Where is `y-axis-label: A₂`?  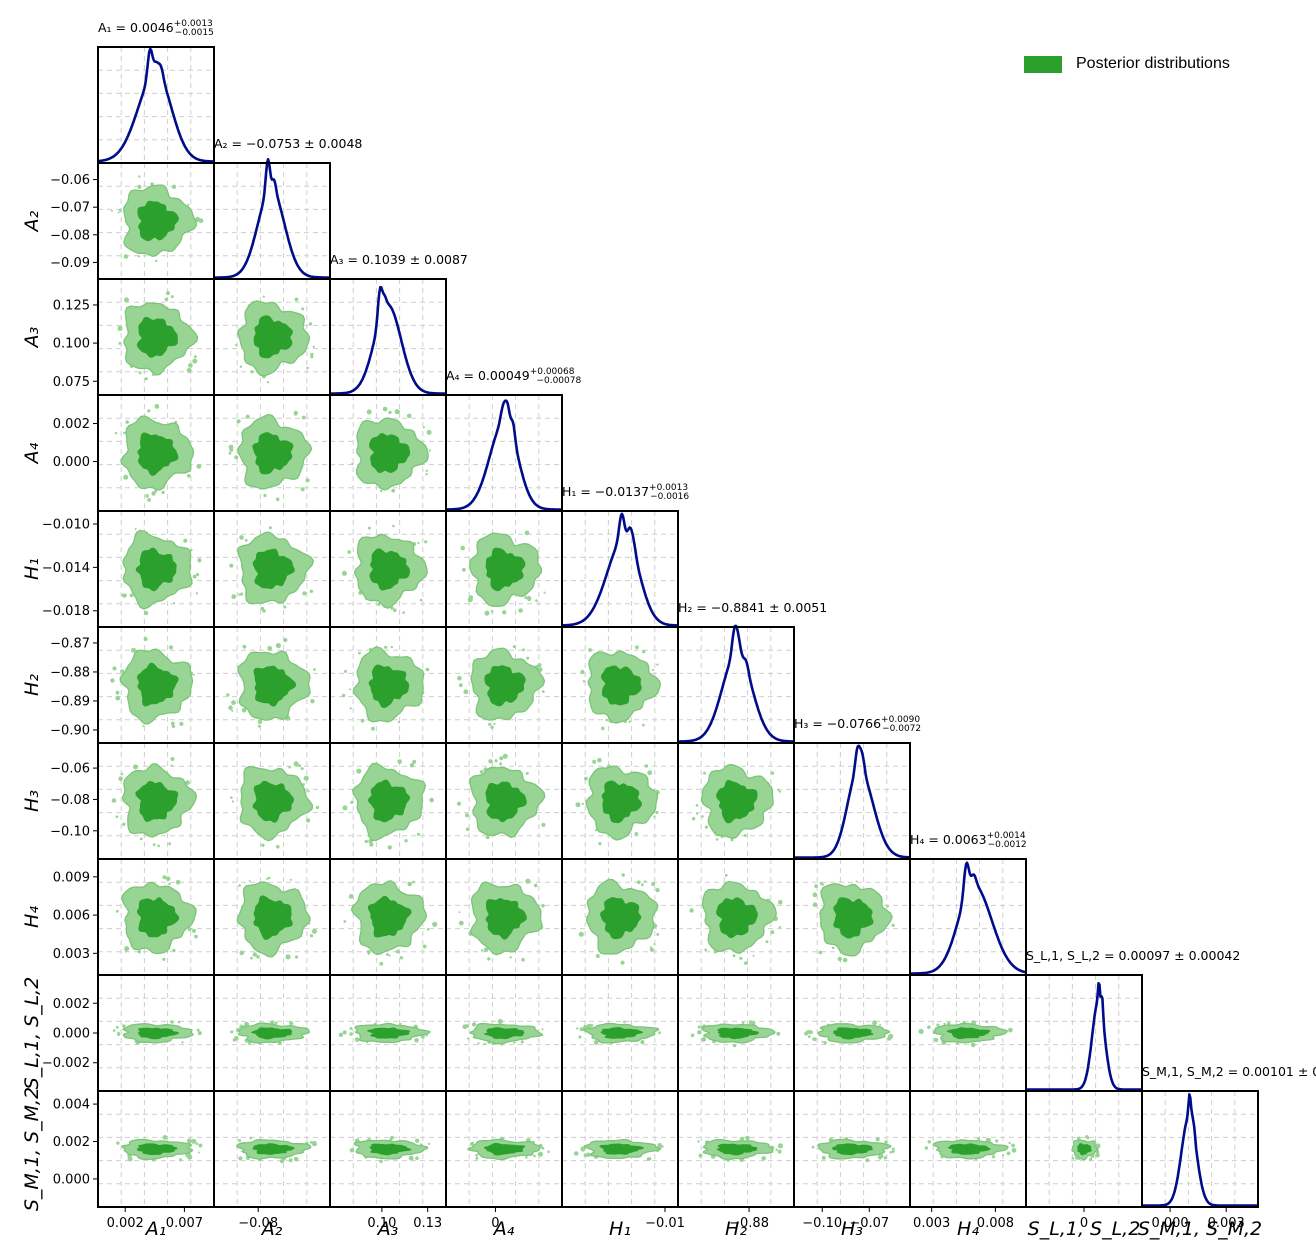 y-axis-label: A₂ is located at coordinates (32, 221).